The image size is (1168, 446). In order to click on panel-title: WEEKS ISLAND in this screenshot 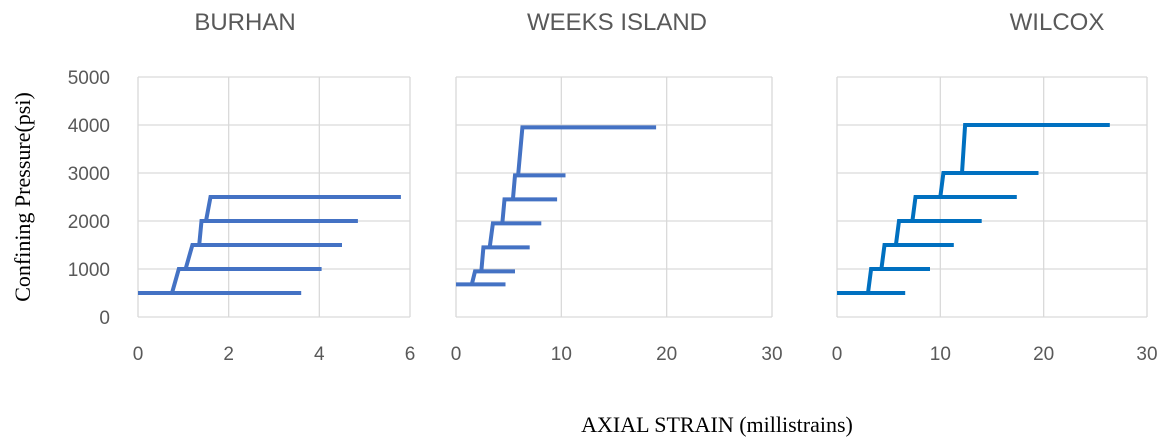, I will do `click(617, 22)`.